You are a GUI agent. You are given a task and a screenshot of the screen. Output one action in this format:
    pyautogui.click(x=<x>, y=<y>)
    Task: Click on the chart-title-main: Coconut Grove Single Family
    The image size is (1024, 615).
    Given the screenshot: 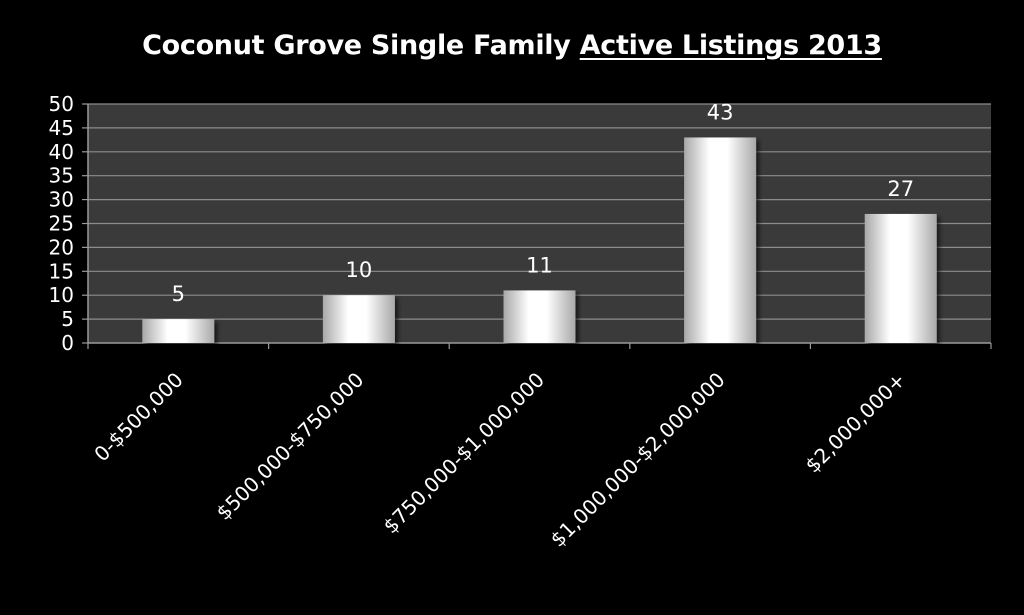 What is the action you would take?
    pyautogui.click(x=356, y=45)
    